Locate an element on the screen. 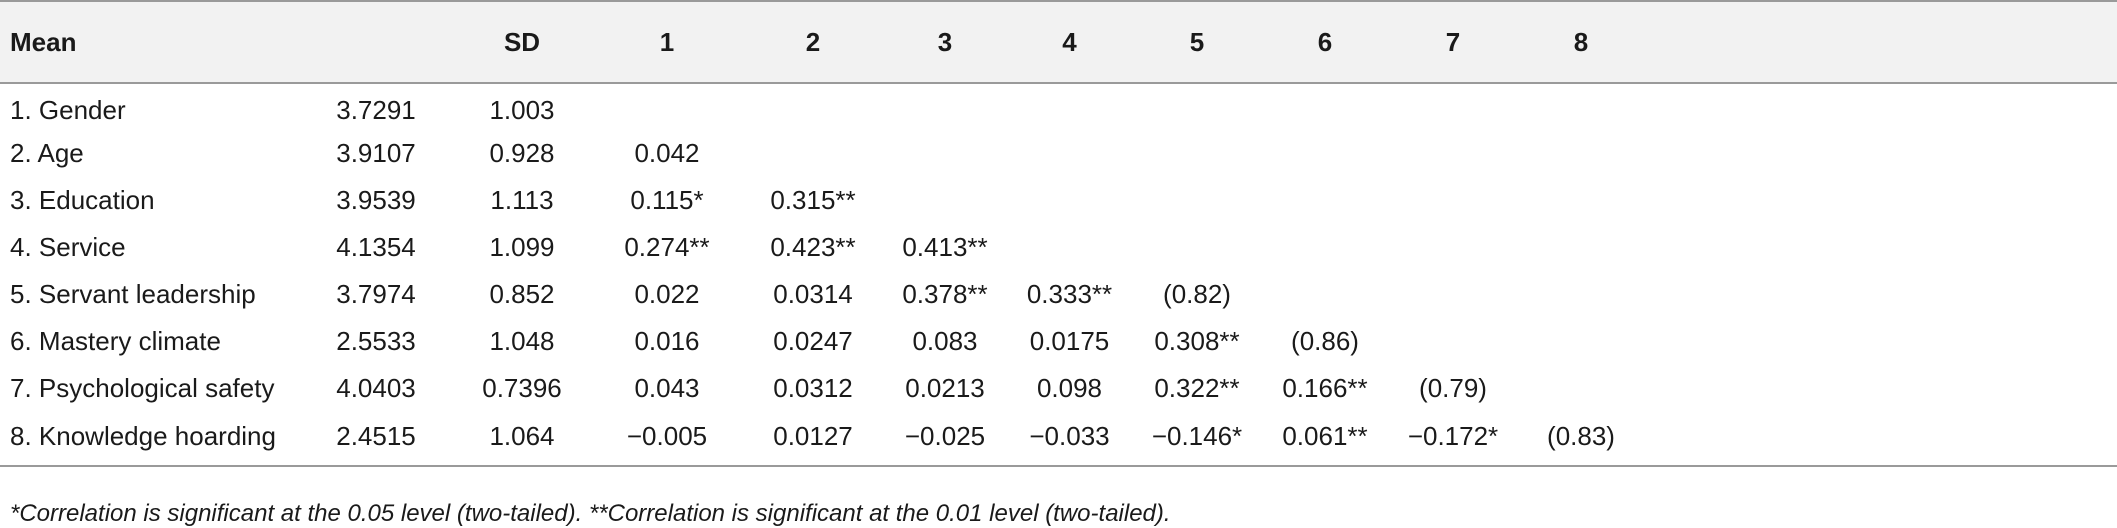 Image resolution: width=2117 pixels, height=528 pixels. table-cell: (0.82) is located at coordinates (1197, 294).